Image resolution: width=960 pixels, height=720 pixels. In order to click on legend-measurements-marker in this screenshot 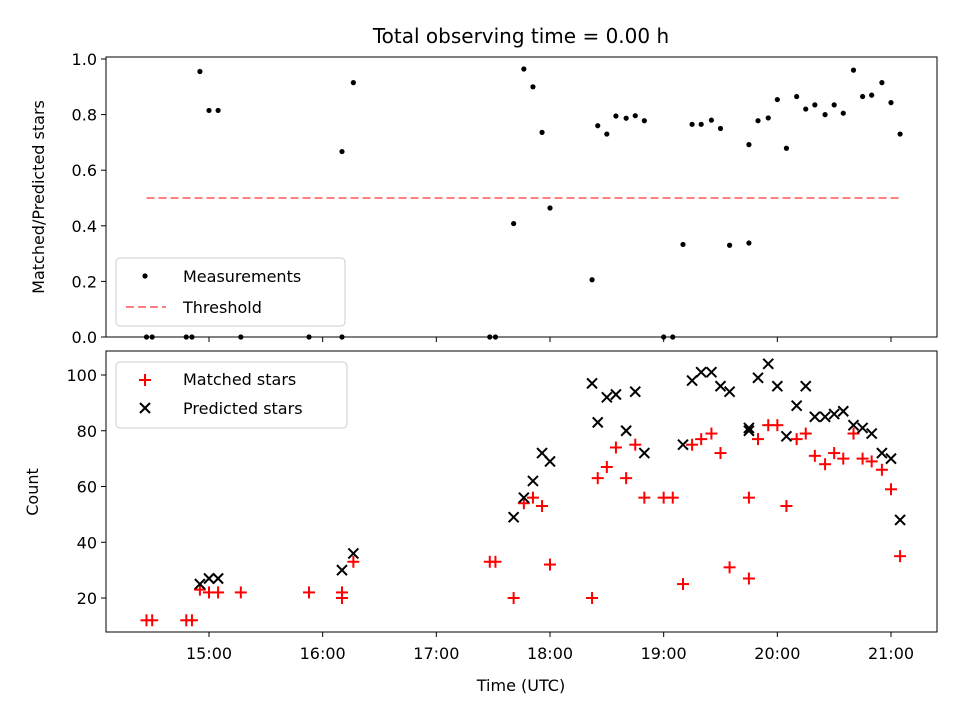, I will do `click(145, 276)`.